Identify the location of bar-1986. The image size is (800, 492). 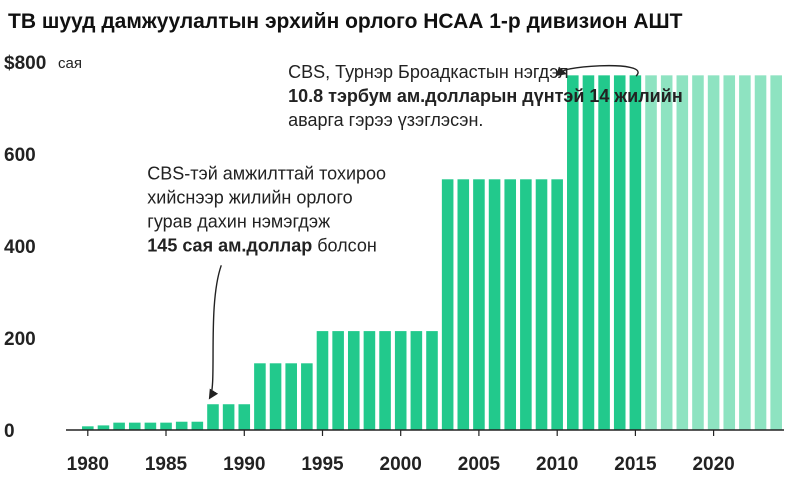
(181, 425).